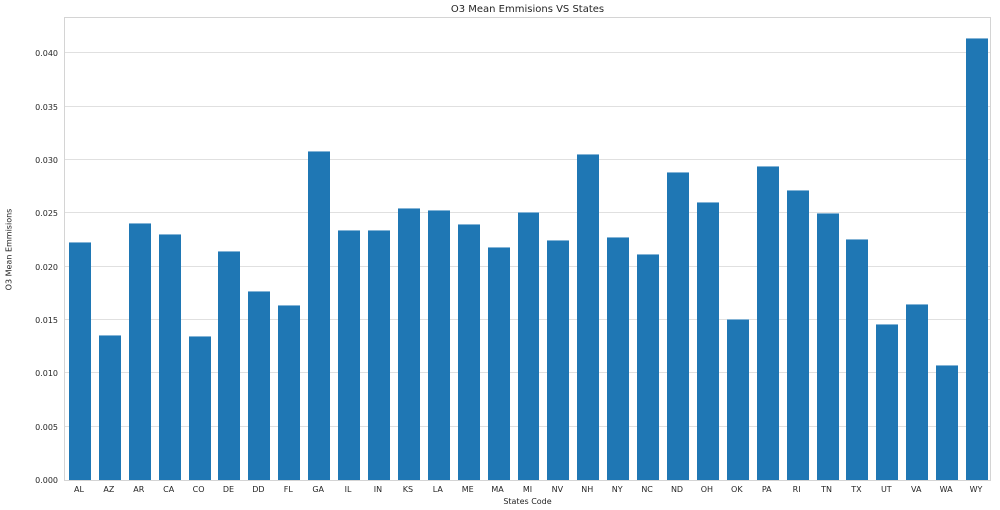  I want to click on xtick-label-AR: AR, so click(139, 489).